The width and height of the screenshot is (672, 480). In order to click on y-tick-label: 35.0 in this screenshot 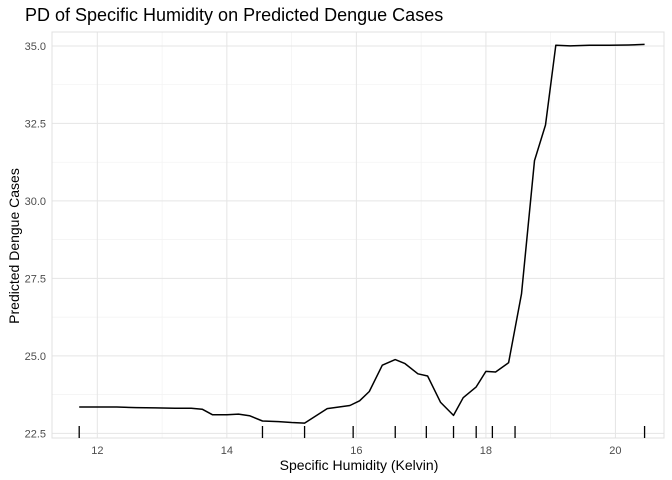, I will do `click(35, 47)`.